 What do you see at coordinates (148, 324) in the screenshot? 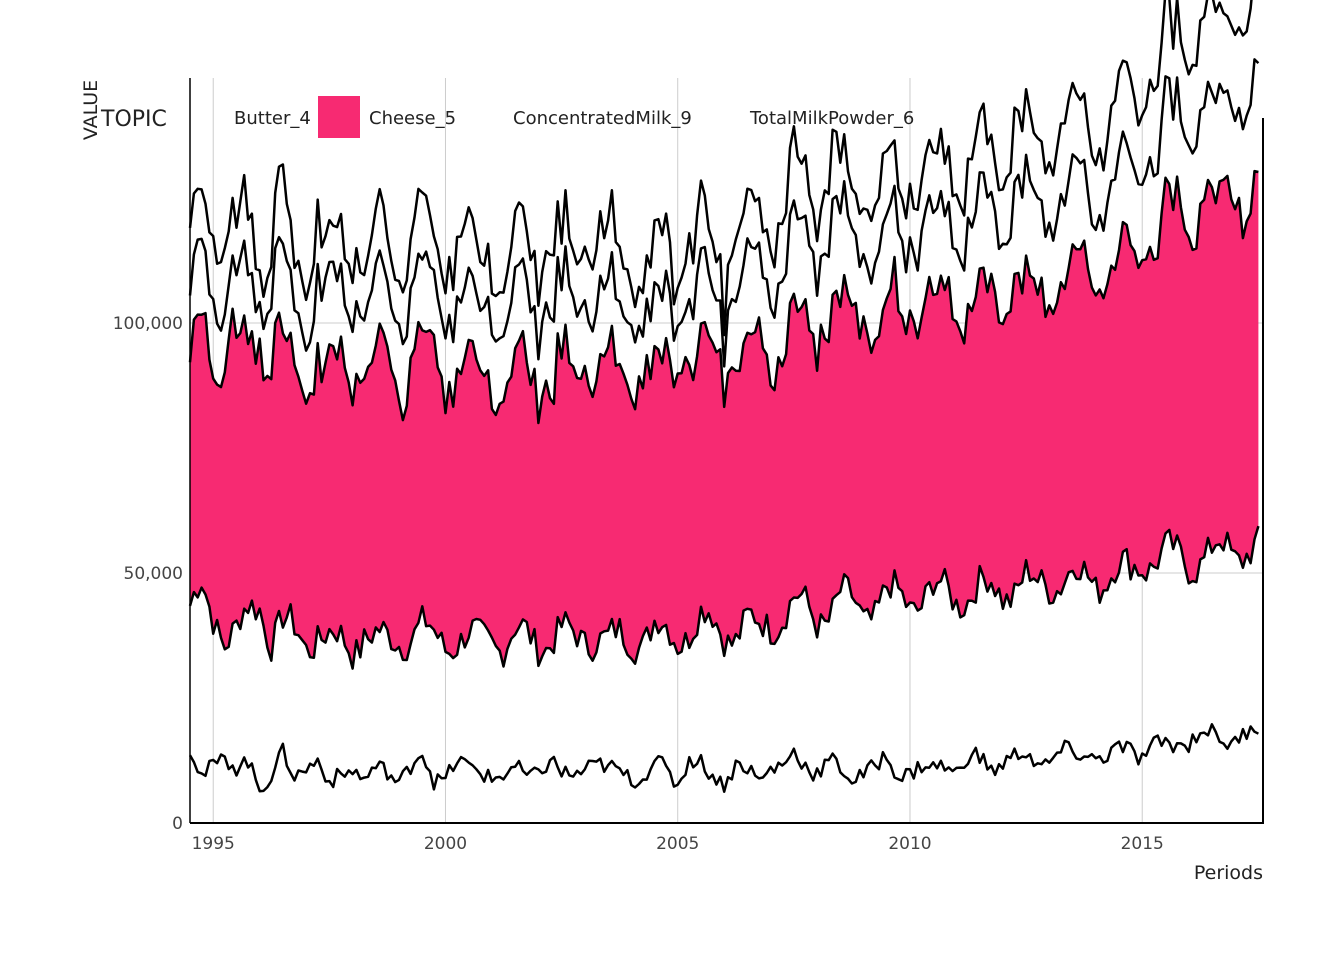
I see `y-tick-label: 100,000` at bounding box center [148, 324].